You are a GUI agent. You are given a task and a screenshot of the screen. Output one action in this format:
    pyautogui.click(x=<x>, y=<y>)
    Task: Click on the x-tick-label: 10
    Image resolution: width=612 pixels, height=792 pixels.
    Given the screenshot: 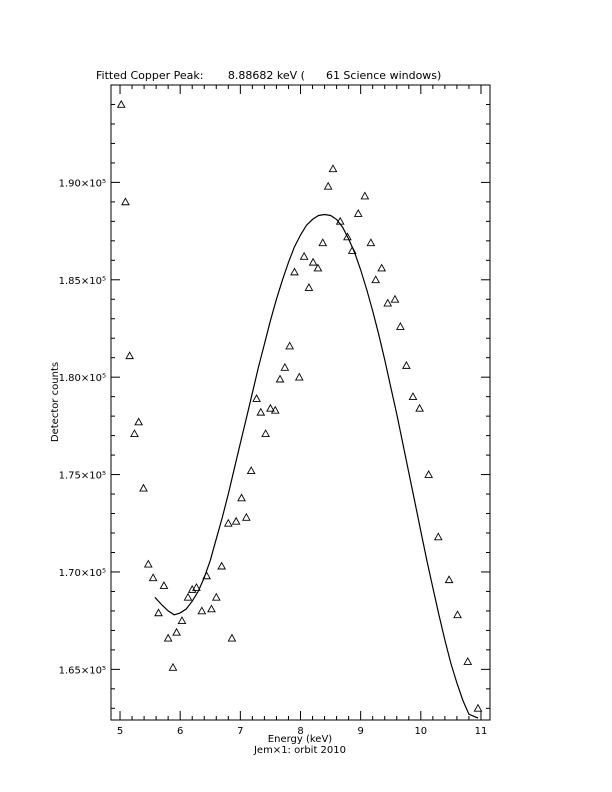 What is the action you would take?
    pyautogui.click(x=420, y=731)
    